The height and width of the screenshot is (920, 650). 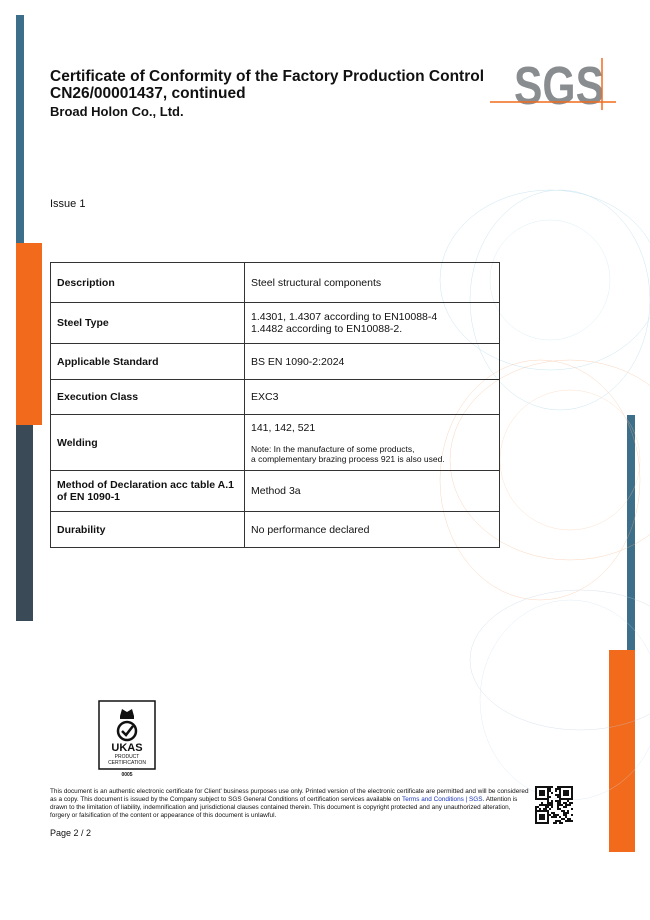 What do you see at coordinates (344, 317) in the screenshot?
I see `value-line: 1.4301, 1.4307 according to EN10088-4` at bounding box center [344, 317].